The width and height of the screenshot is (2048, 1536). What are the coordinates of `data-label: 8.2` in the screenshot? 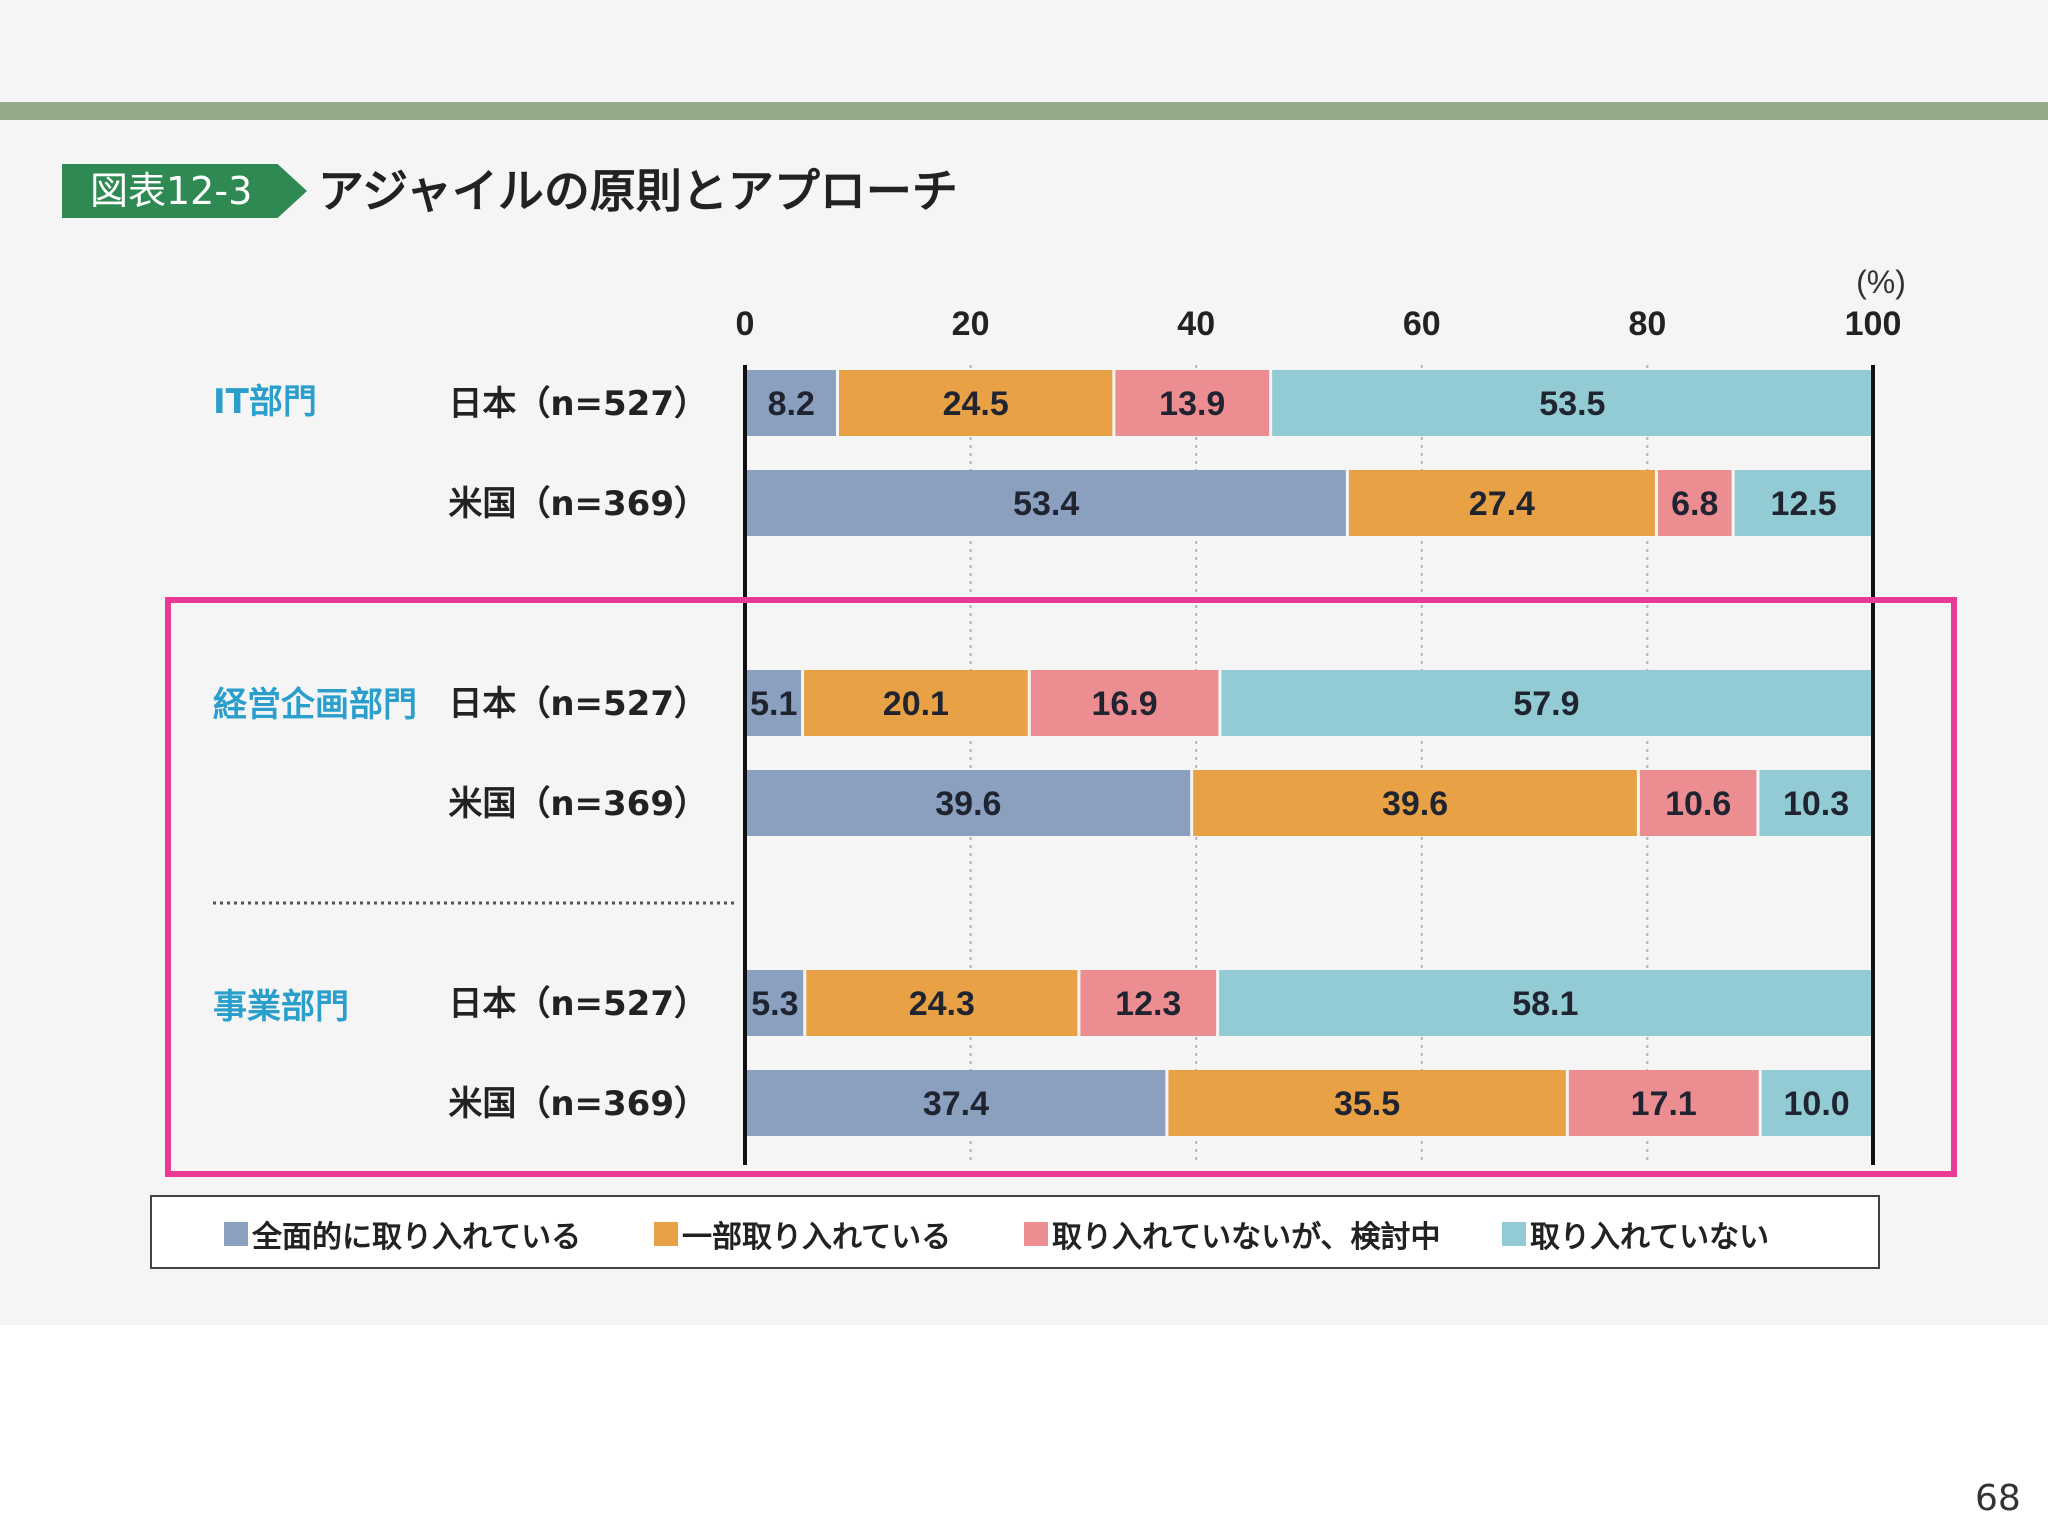 It's located at (791, 404).